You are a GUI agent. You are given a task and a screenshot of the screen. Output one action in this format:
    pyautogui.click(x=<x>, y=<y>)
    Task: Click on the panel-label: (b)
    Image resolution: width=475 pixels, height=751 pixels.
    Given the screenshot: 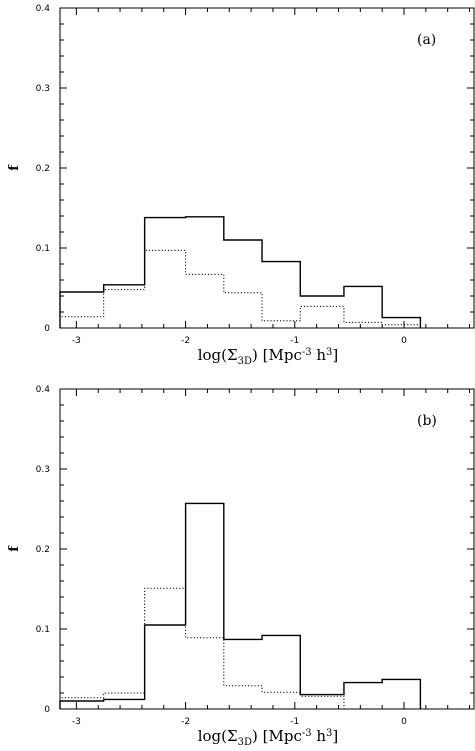 What is the action you would take?
    pyautogui.click(x=427, y=421)
    